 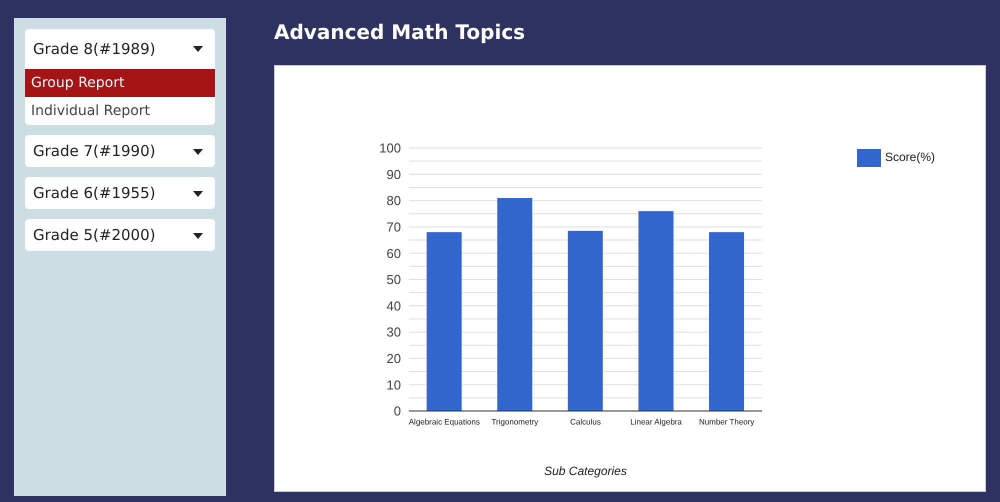 I want to click on y-tick-label: 90, so click(x=393, y=174).